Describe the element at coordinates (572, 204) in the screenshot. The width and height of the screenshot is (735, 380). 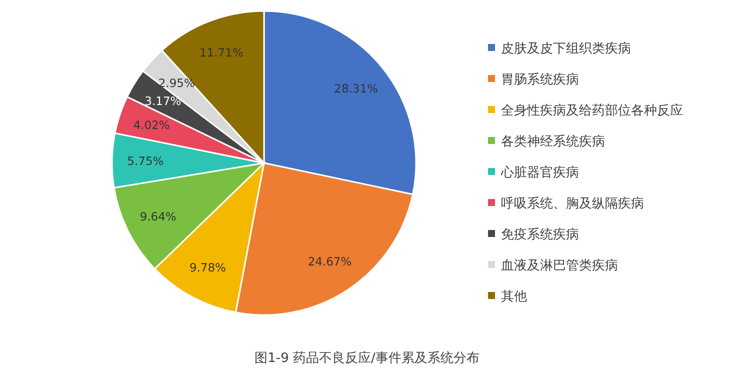
I see `legend-label: 呼吸系统、胸及纵隔疾病` at that location.